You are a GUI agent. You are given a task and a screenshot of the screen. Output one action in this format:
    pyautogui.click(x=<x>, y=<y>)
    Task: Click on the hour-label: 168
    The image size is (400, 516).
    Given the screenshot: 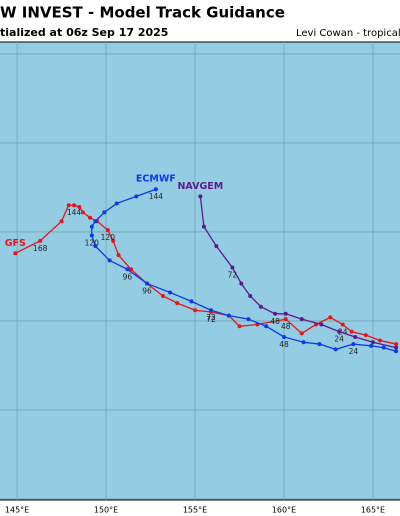 What is the action you would take?
    pyautogui.click(x=40, y=248)
    